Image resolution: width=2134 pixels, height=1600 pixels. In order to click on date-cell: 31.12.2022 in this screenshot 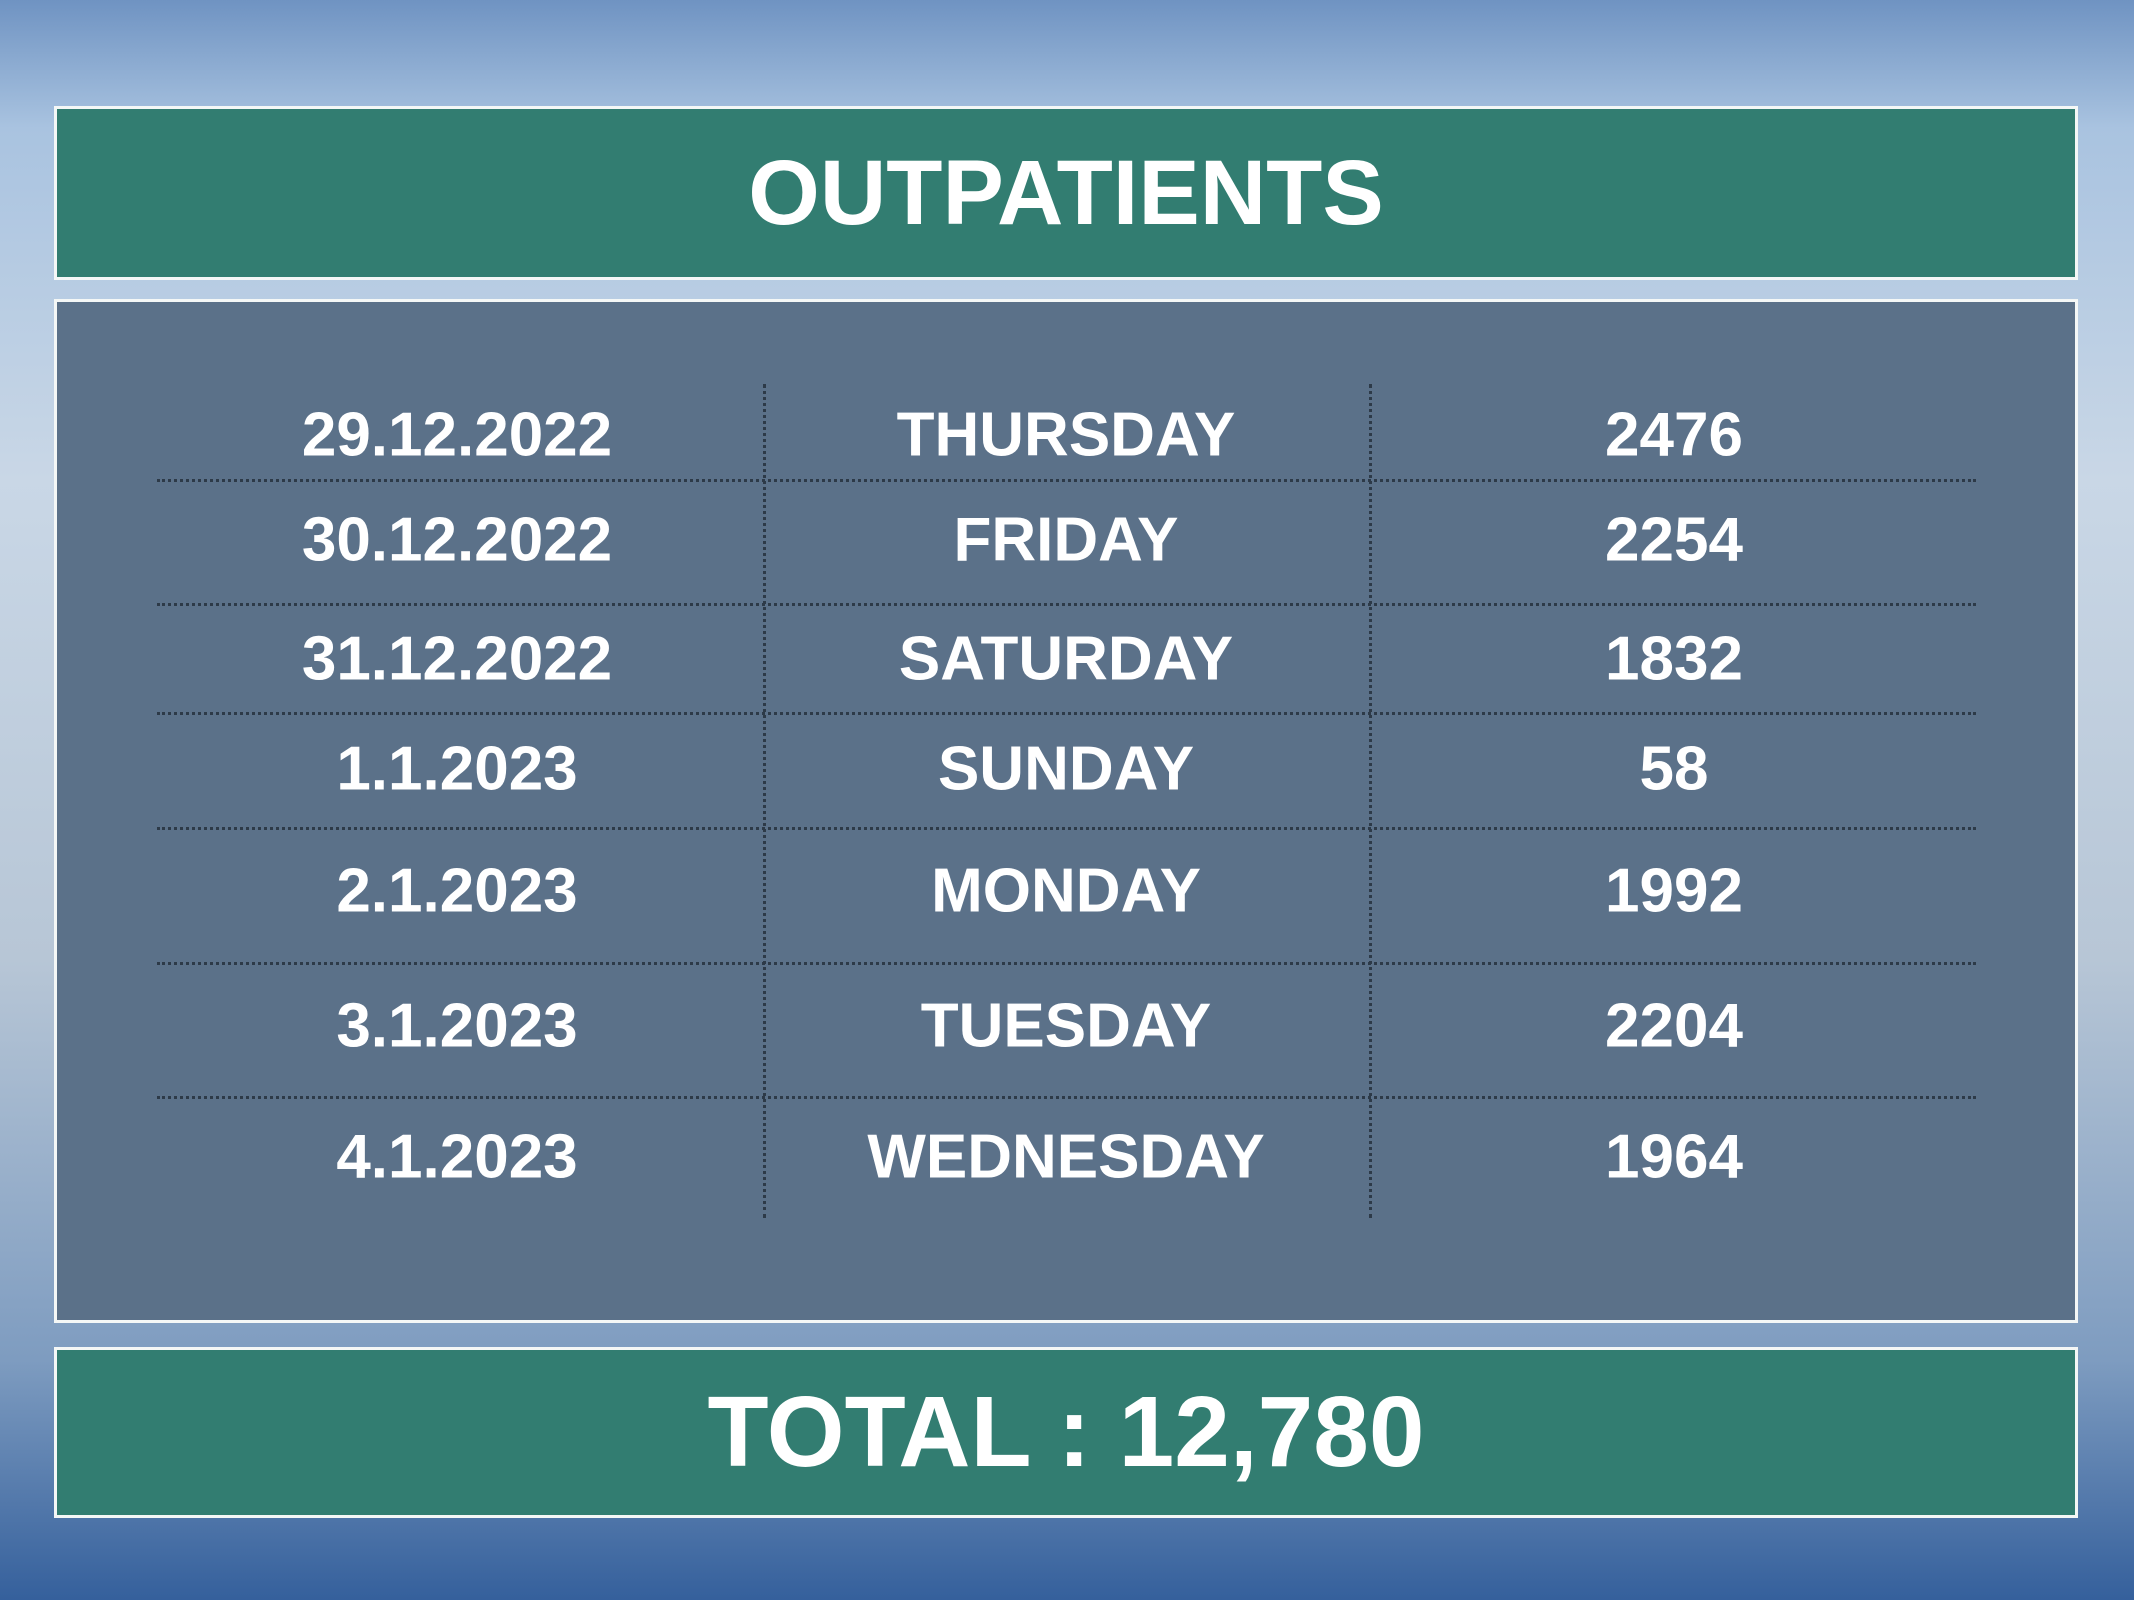, I will do `click(457, 659)`.